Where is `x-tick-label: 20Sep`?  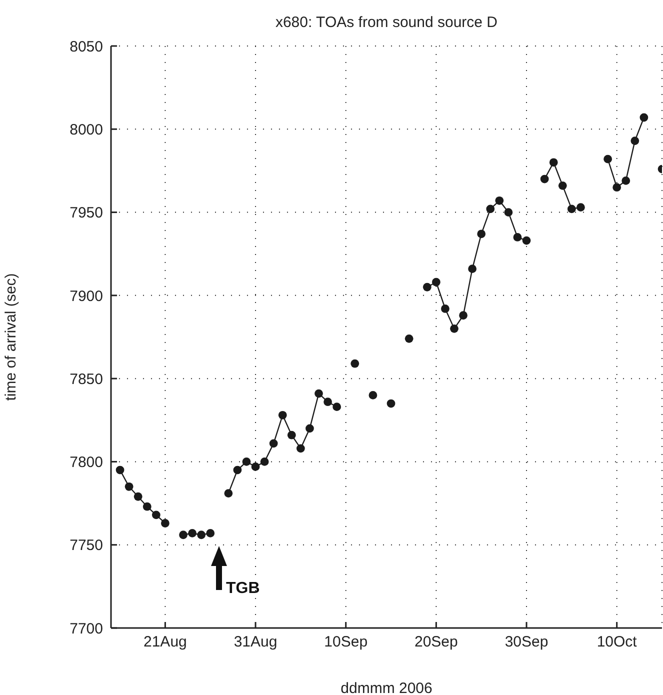 x-tick-label: 20Sep is located at coordinates (436, 642).